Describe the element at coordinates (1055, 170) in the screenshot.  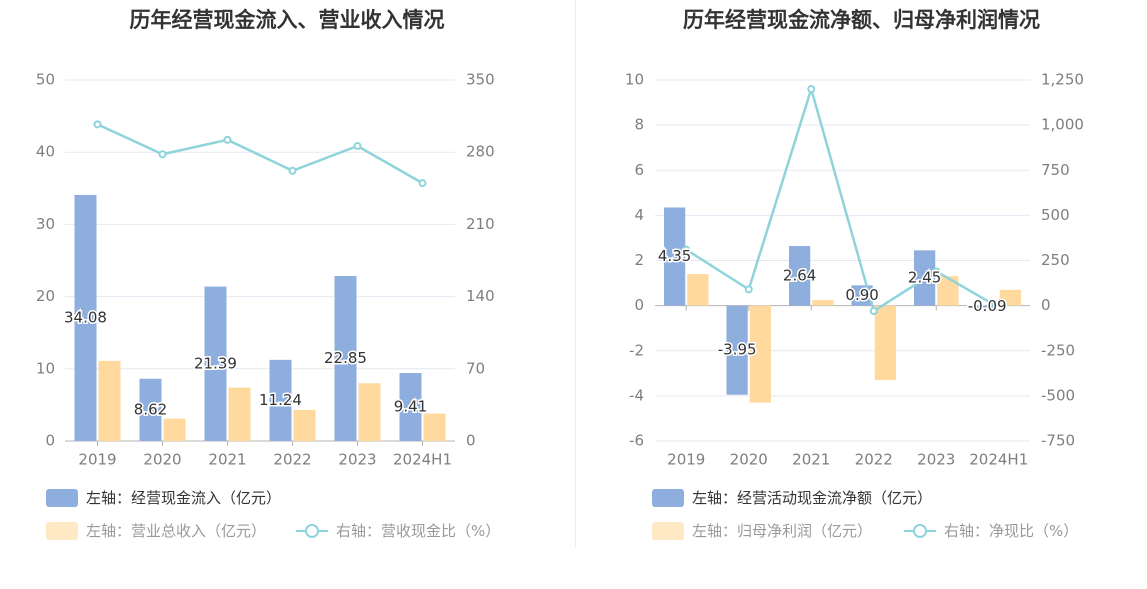
I see `right-axis-tick-label: 750` at that location.